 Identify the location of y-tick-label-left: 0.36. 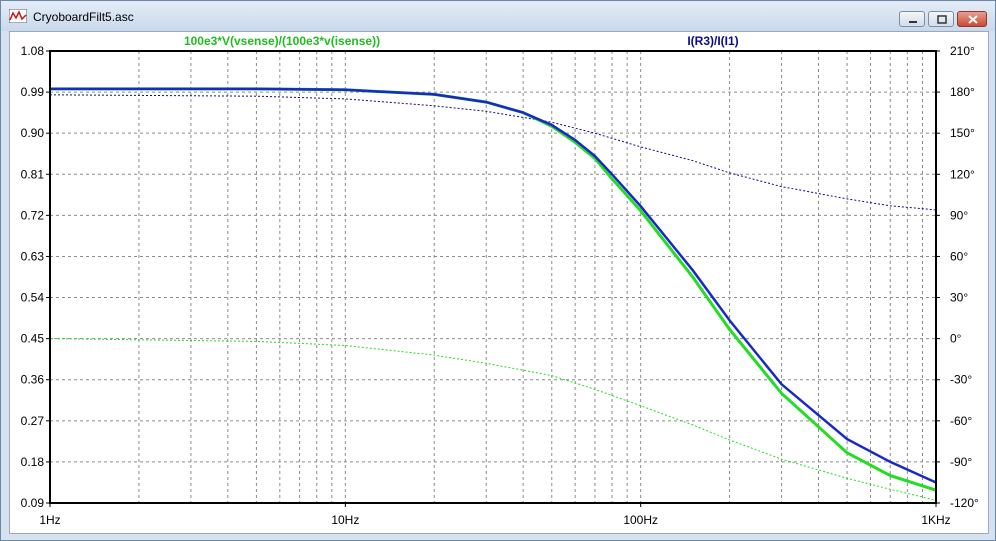
(33, 380).